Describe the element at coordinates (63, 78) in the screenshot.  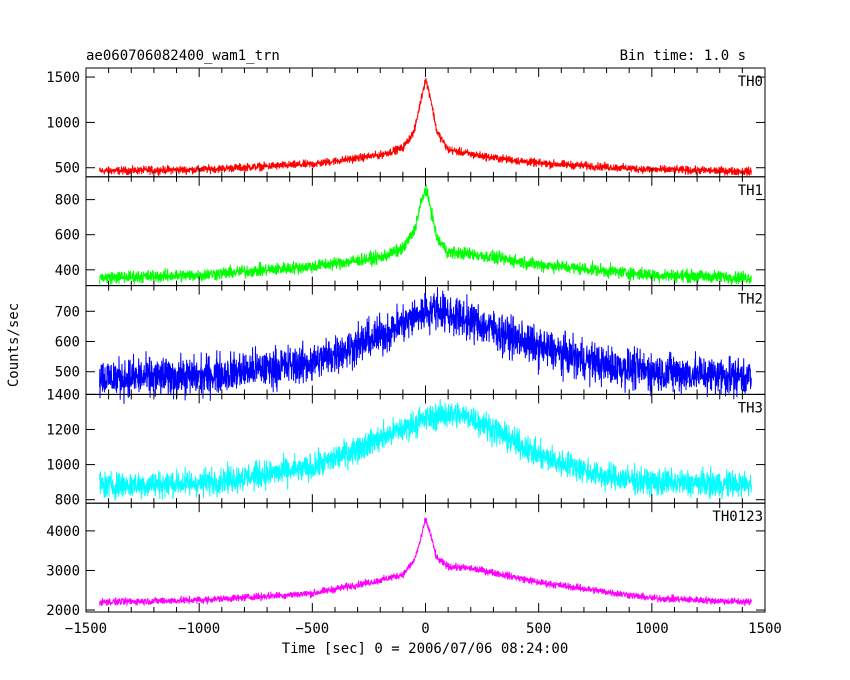
I see `y-tick-label: 1500` at that location.